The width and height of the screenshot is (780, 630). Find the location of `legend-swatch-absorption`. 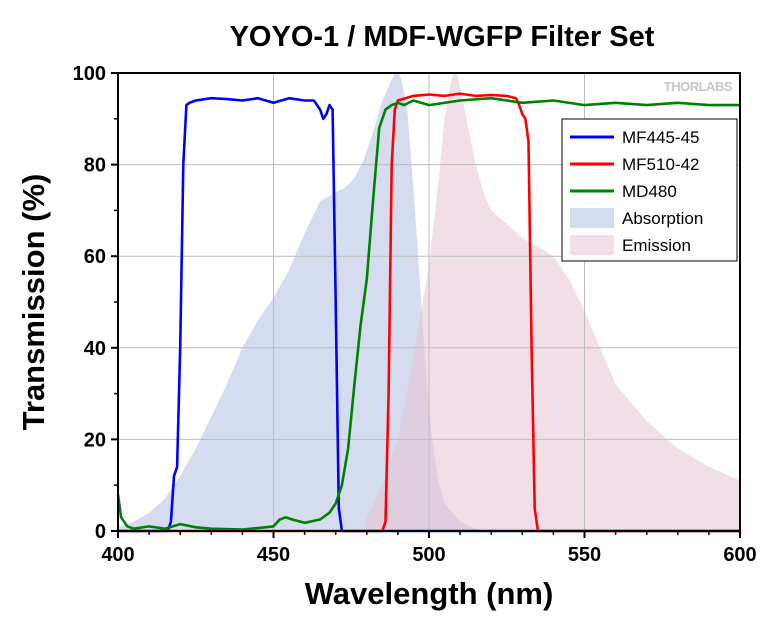

legend-swatch-absorption is located at coordinates (592, 218).